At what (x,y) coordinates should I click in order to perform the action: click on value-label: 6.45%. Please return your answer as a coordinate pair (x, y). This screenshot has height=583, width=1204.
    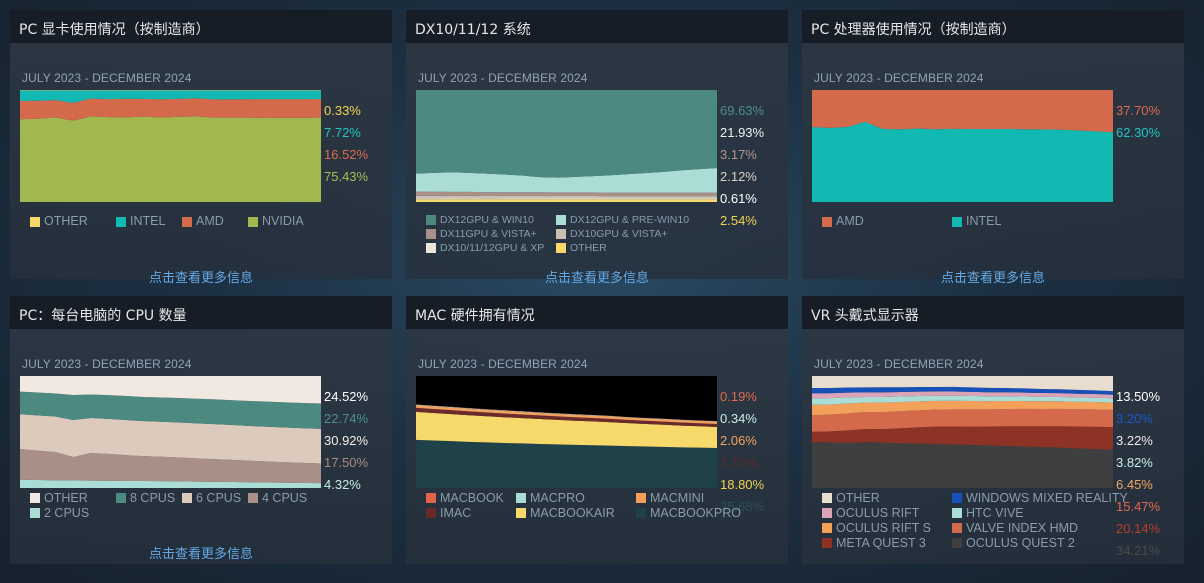
    Looking at the image, I should click on (1134, 484).